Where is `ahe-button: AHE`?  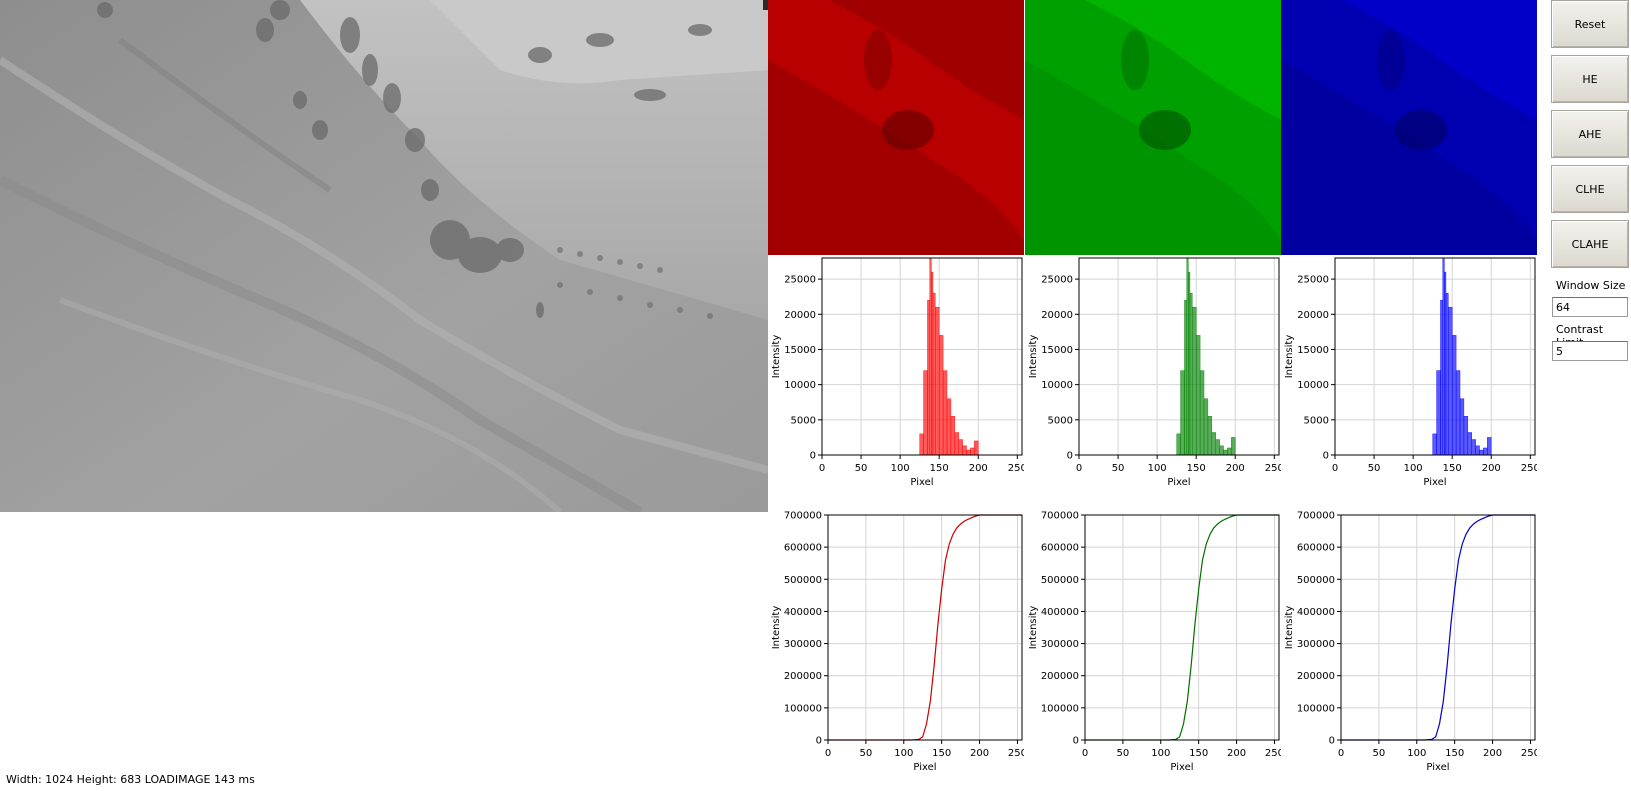
ahe-button: AHE is located at coordinates (1590, 134).